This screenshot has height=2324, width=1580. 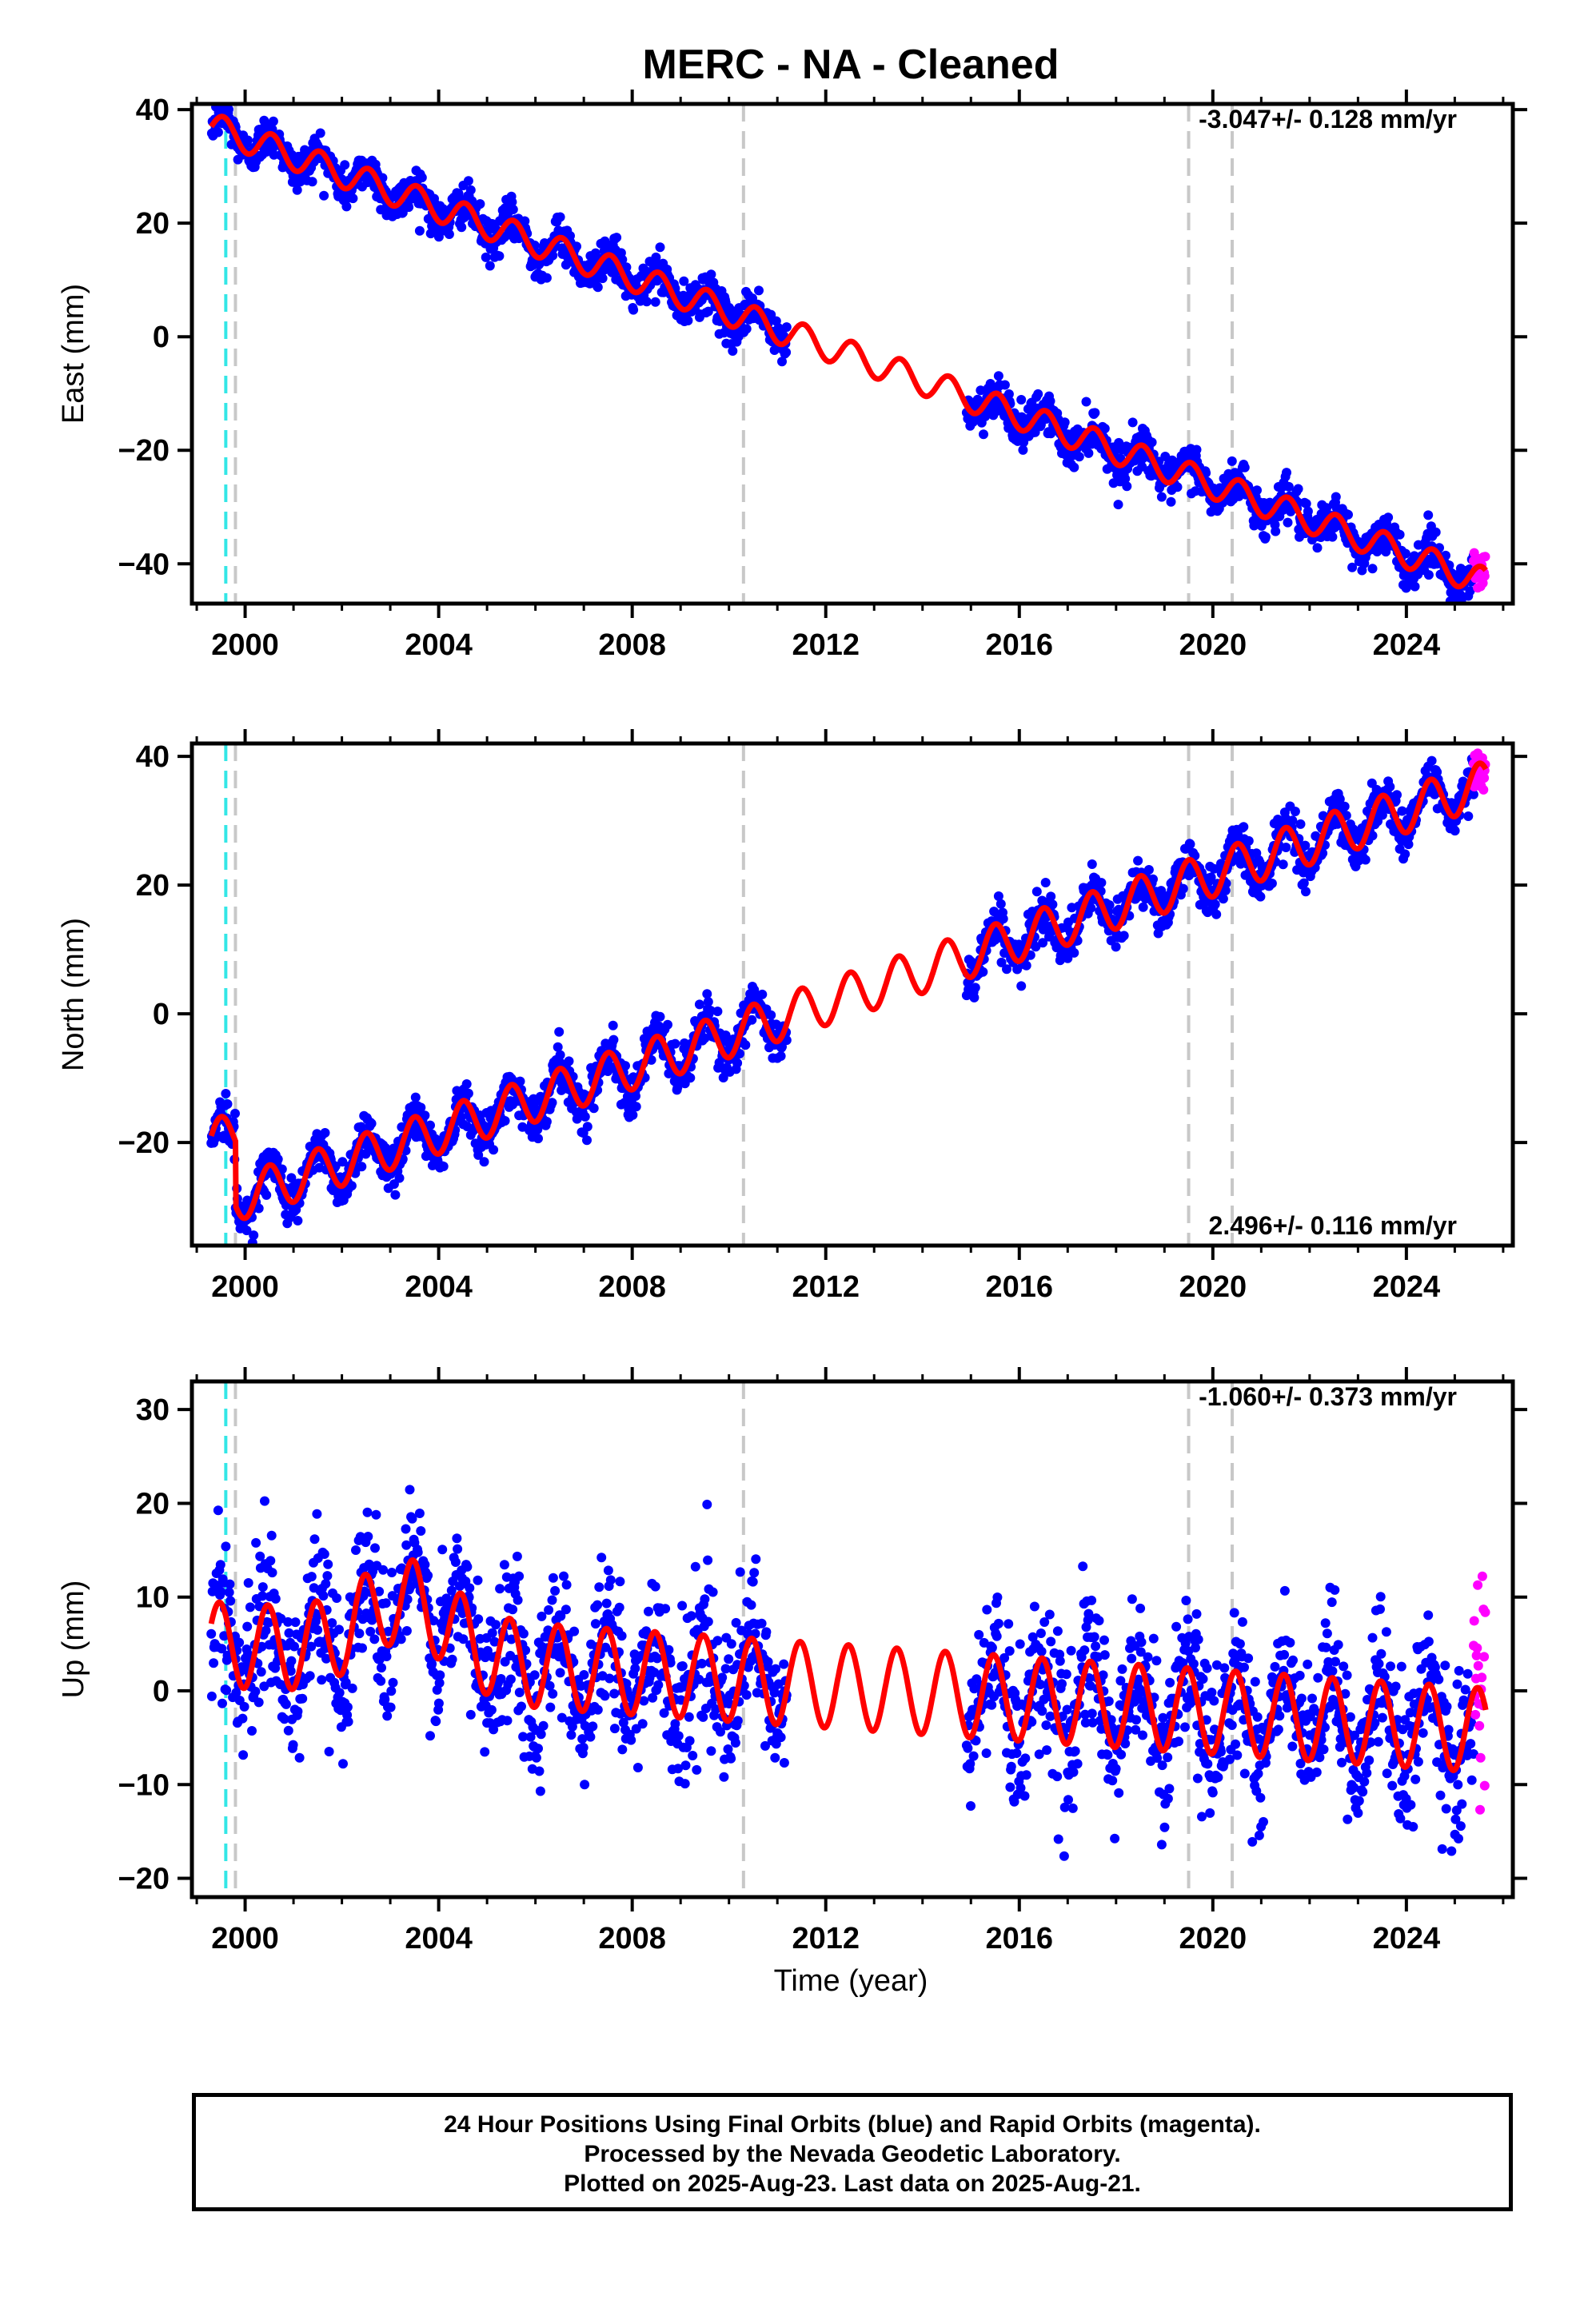 What do you see at coordinates (245, 645) in the screenshot?
I see `x-tick-label: 2000` at bounding box center [245, 645].